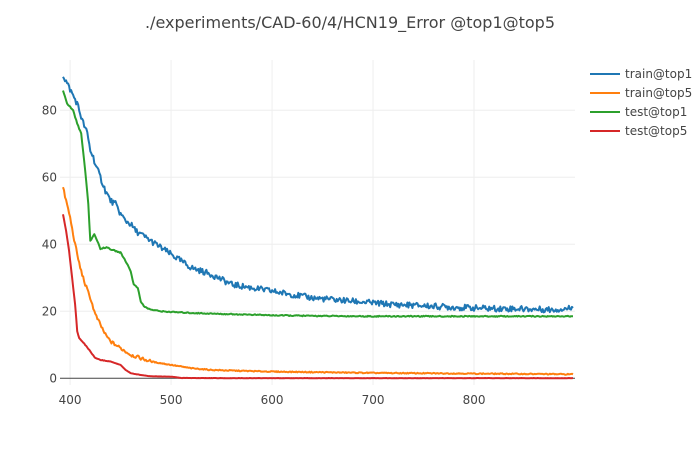 The width and height of the screenshot is (700, 454). What do you see at coordinates (656, 112) in the screenshot?
I see `legend-label: test@top1` at bounding box center [656, 112].